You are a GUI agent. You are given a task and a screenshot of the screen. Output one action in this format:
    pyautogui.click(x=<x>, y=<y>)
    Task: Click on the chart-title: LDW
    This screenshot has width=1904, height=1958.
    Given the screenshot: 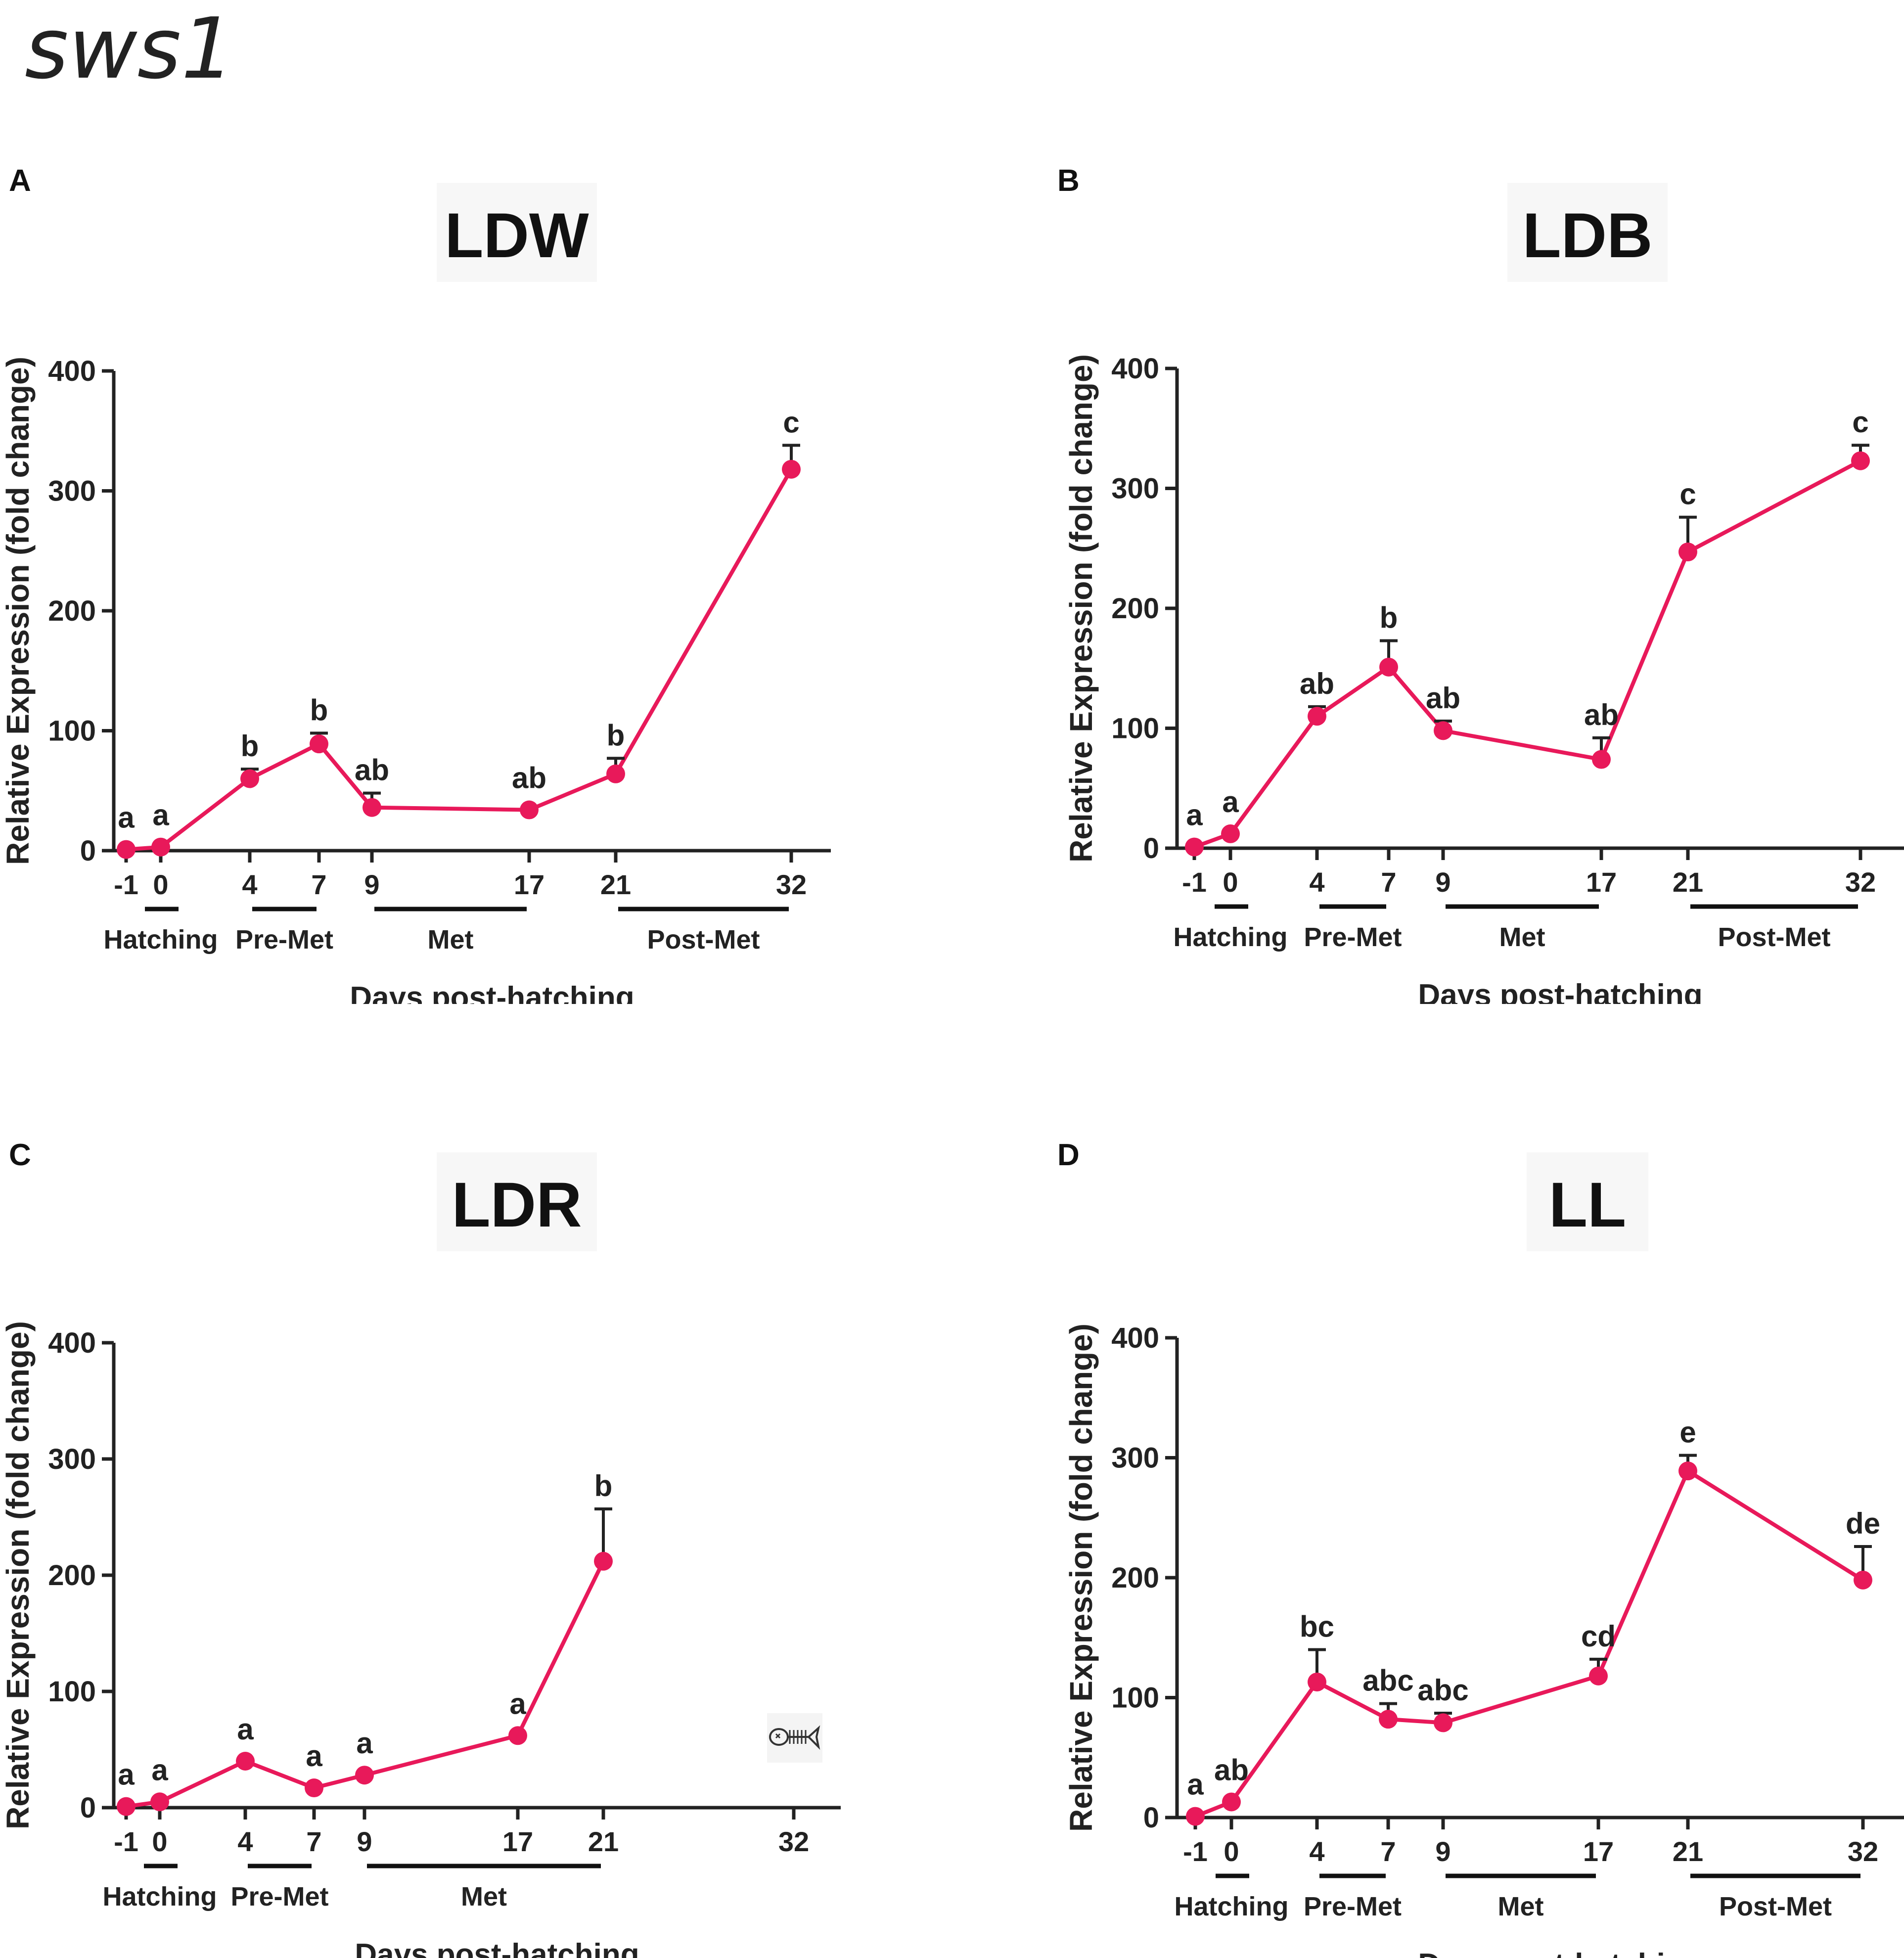 What is the action you would take?
    pyautogui.click(x=517, y=235)
    